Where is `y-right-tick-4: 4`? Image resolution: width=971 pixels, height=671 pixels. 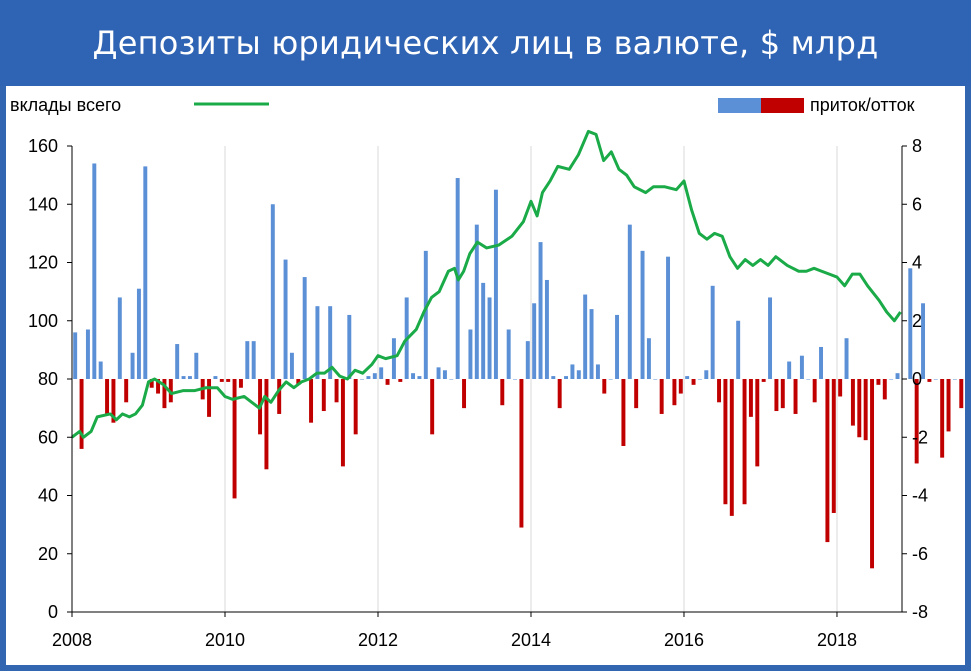
y-right-tick-4: 4 is located at coordinates (917, 263).